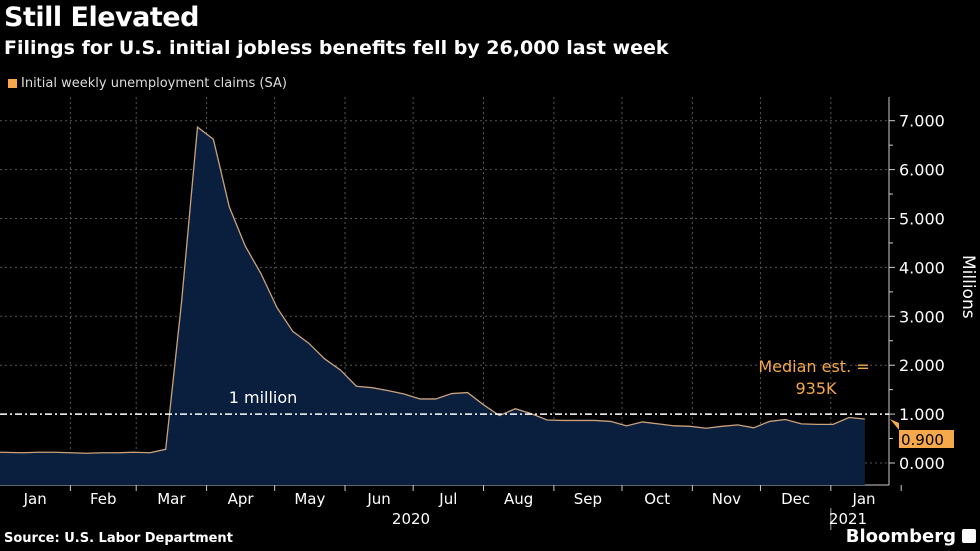  I want to click on chart-title: Still Elevated, so click(101, 17).